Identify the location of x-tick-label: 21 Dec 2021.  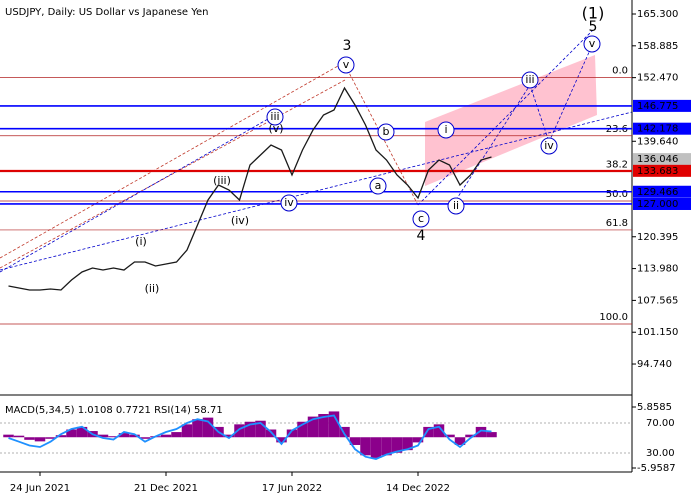
(166, 488).